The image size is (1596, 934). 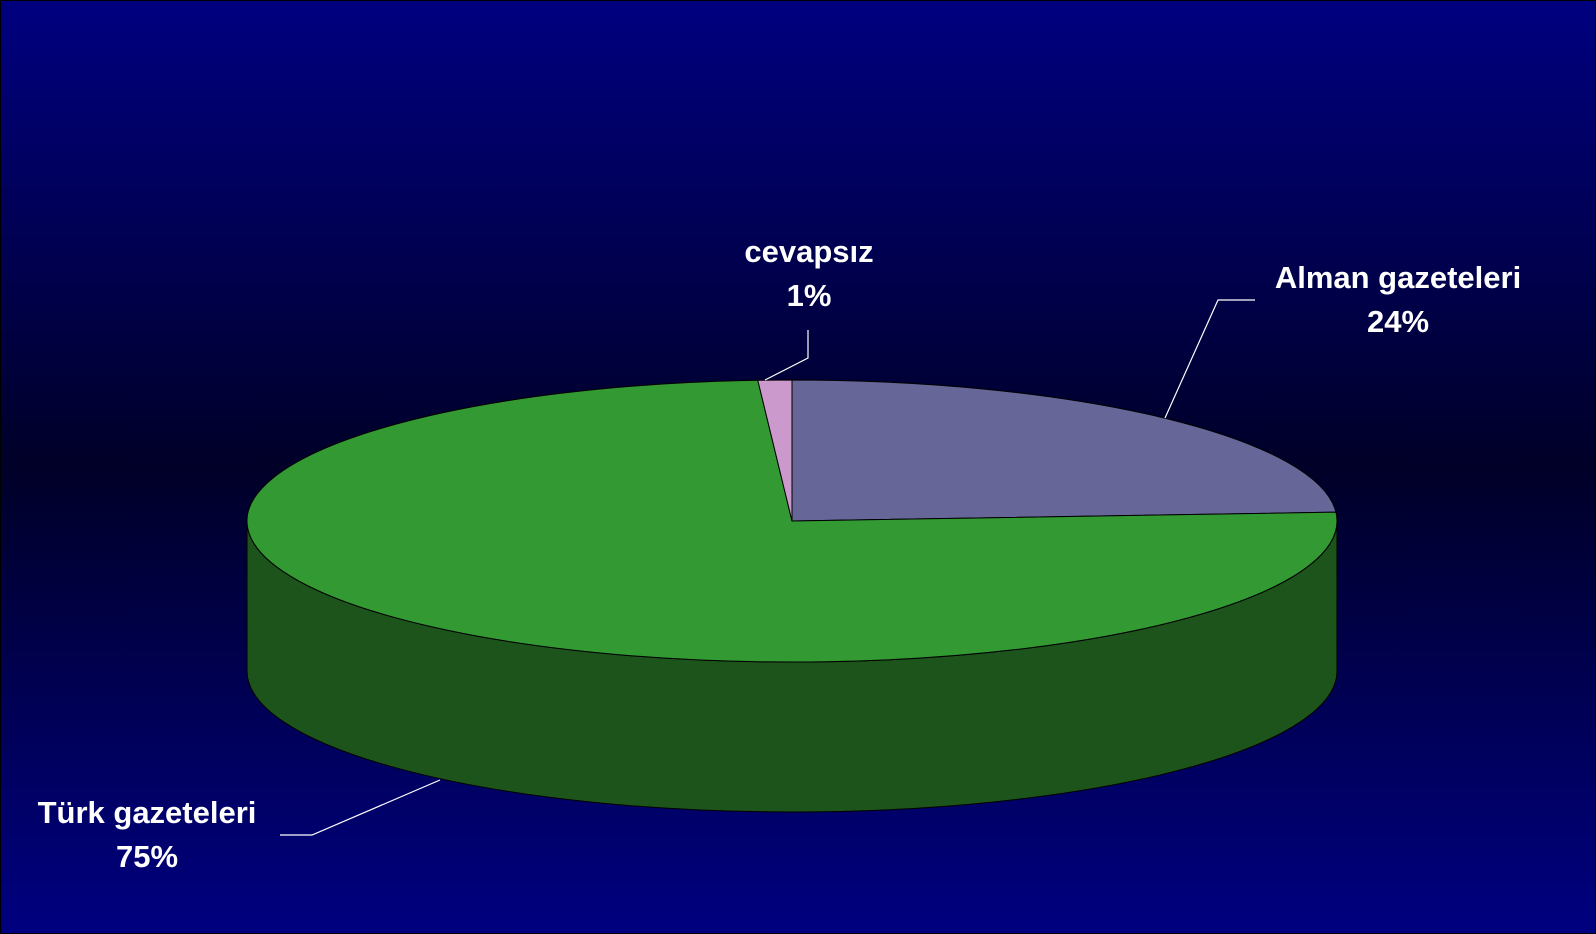 What do you see at coordinates (147, 856) in the screenshot?
I see `slice-value-label: 75%` at bounding box center [147, 856].